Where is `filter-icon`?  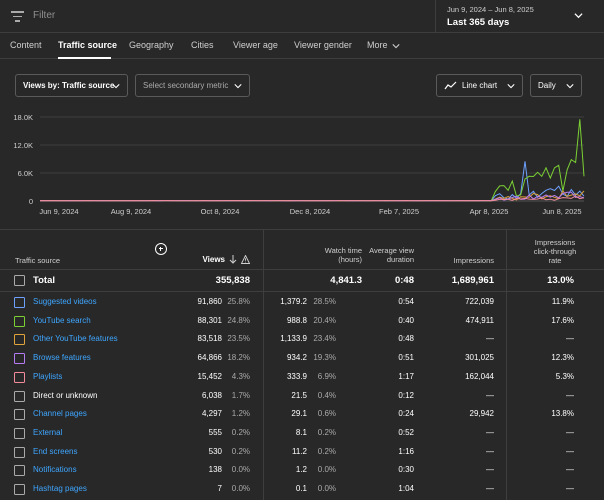 filter-icon is located at coordinates (17, 16).